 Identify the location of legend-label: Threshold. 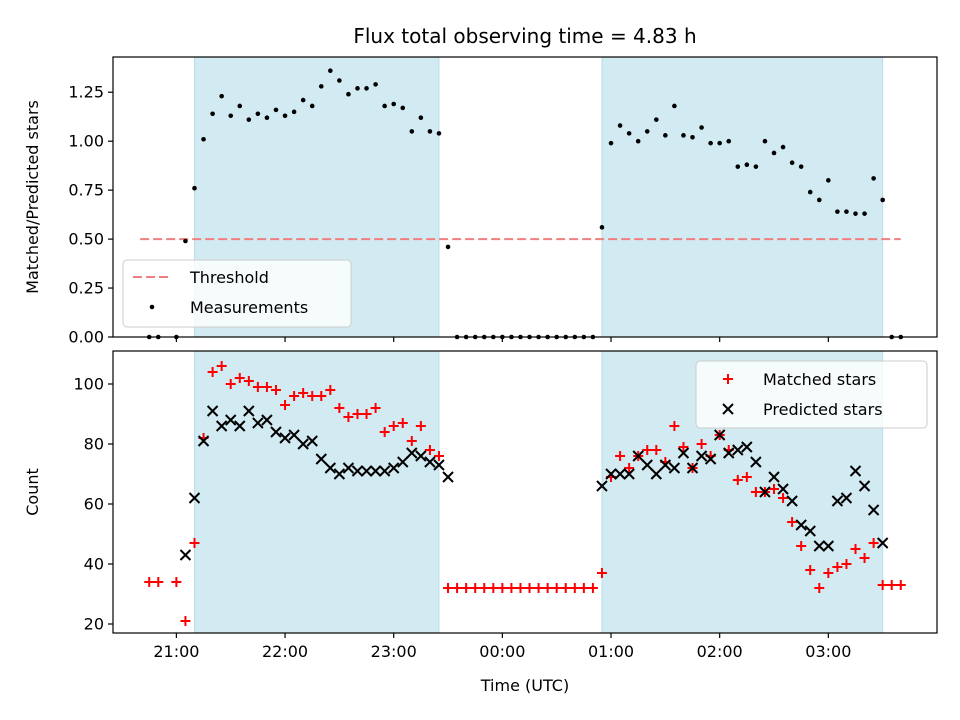
(229, 277).